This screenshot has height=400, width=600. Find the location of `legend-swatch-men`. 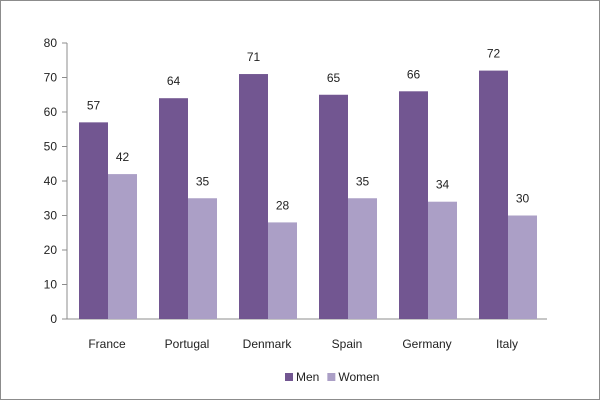

legend-swatch-men is located at coordinates (289, 377).